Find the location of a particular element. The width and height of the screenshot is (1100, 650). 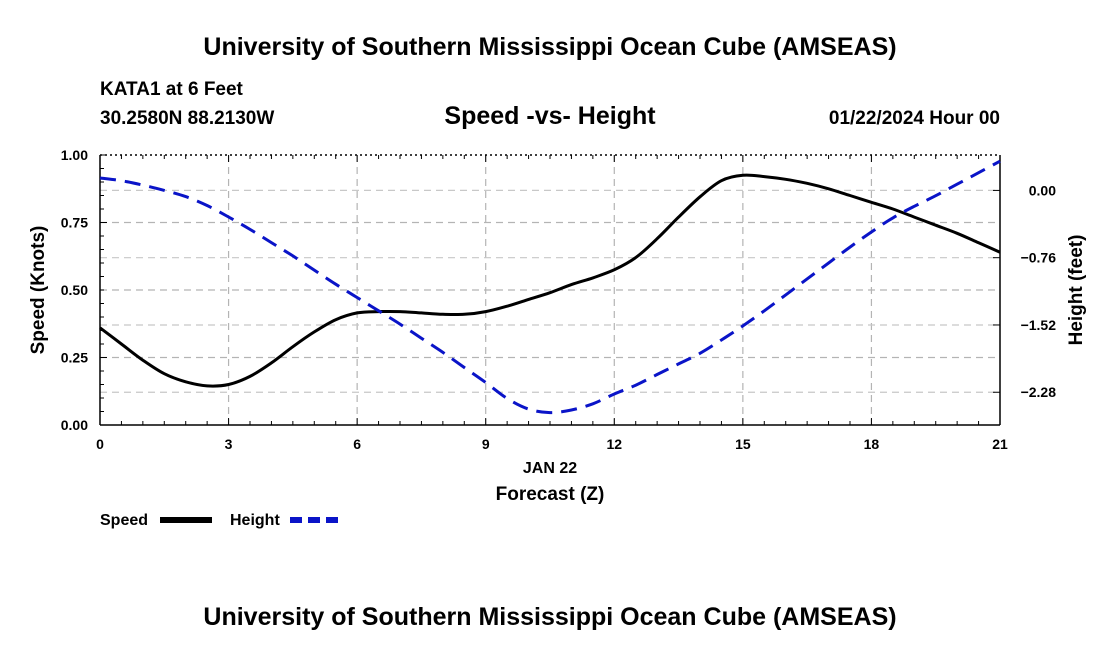

legend-speed-label: Speed is located at coordinates (124, 520).